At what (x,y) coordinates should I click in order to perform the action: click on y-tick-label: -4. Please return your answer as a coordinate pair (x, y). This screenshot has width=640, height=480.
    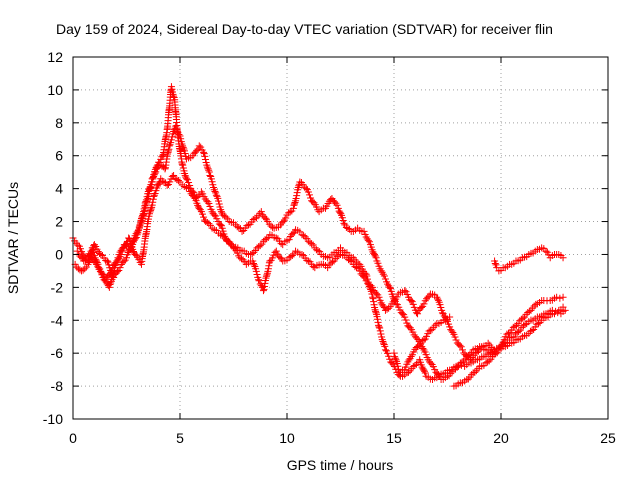
    Looking at the image, I should click on (57, 320).